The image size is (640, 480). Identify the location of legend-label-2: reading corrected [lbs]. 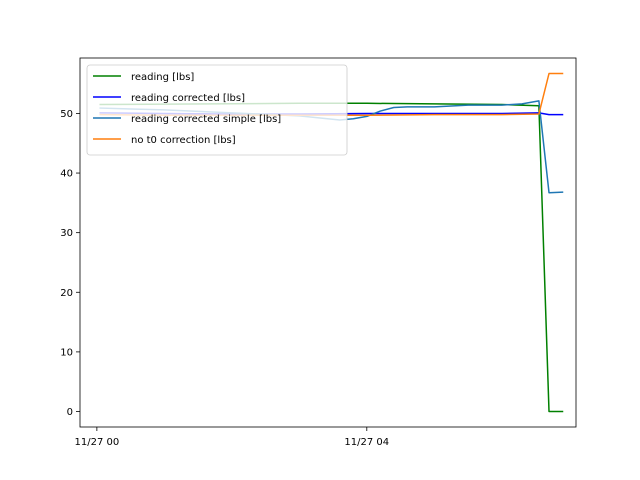
(188, 98).